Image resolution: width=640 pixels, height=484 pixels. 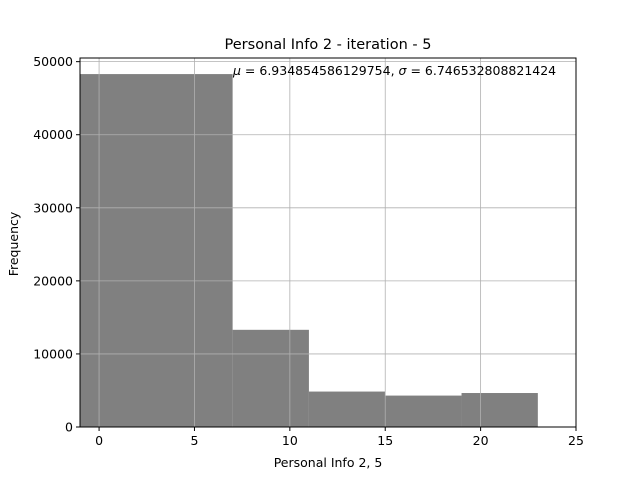 I want to click on mu-symbol: μ, so click(x=236, y=70).